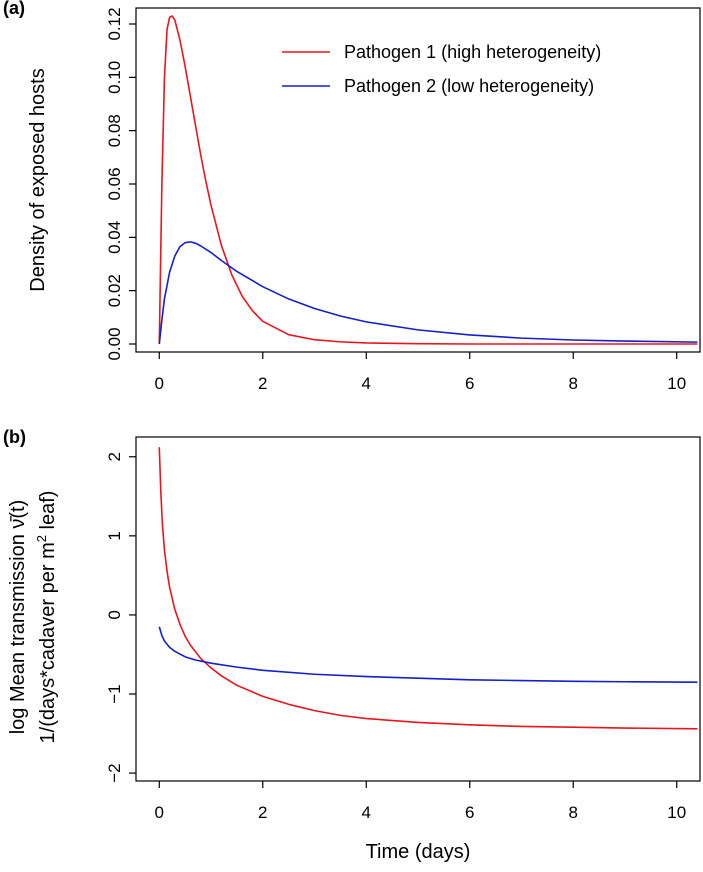 The image size is (703, 872). I want to click on y-axis-title-line2: 1/(days*cadaver per m2 leaf), so click(46, 617).